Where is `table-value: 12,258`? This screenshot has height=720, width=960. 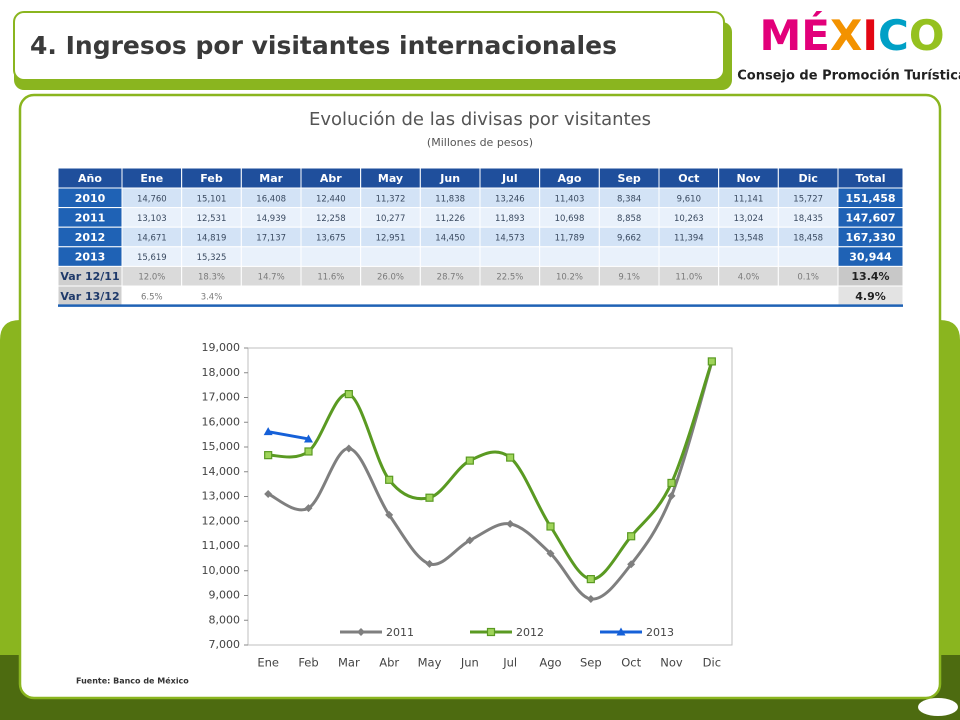 table-value: 12,258 is located at coordinates (331, 219).